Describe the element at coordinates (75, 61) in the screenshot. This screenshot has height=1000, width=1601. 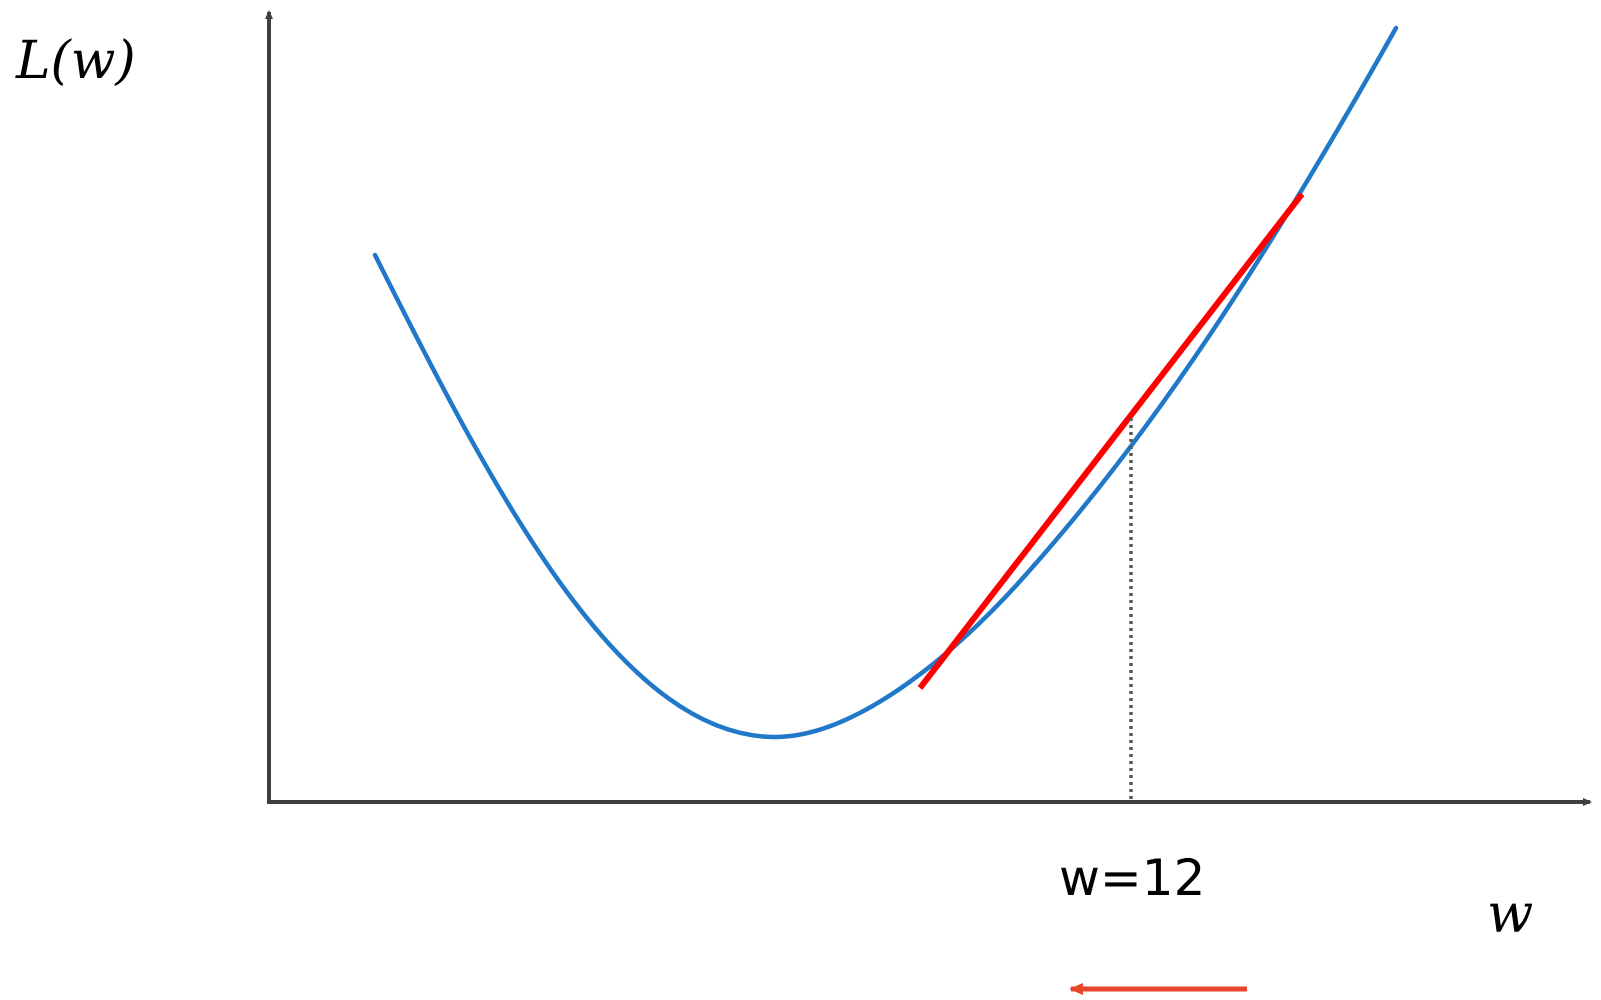
I see `y-axis-label: L(w)` at that location.